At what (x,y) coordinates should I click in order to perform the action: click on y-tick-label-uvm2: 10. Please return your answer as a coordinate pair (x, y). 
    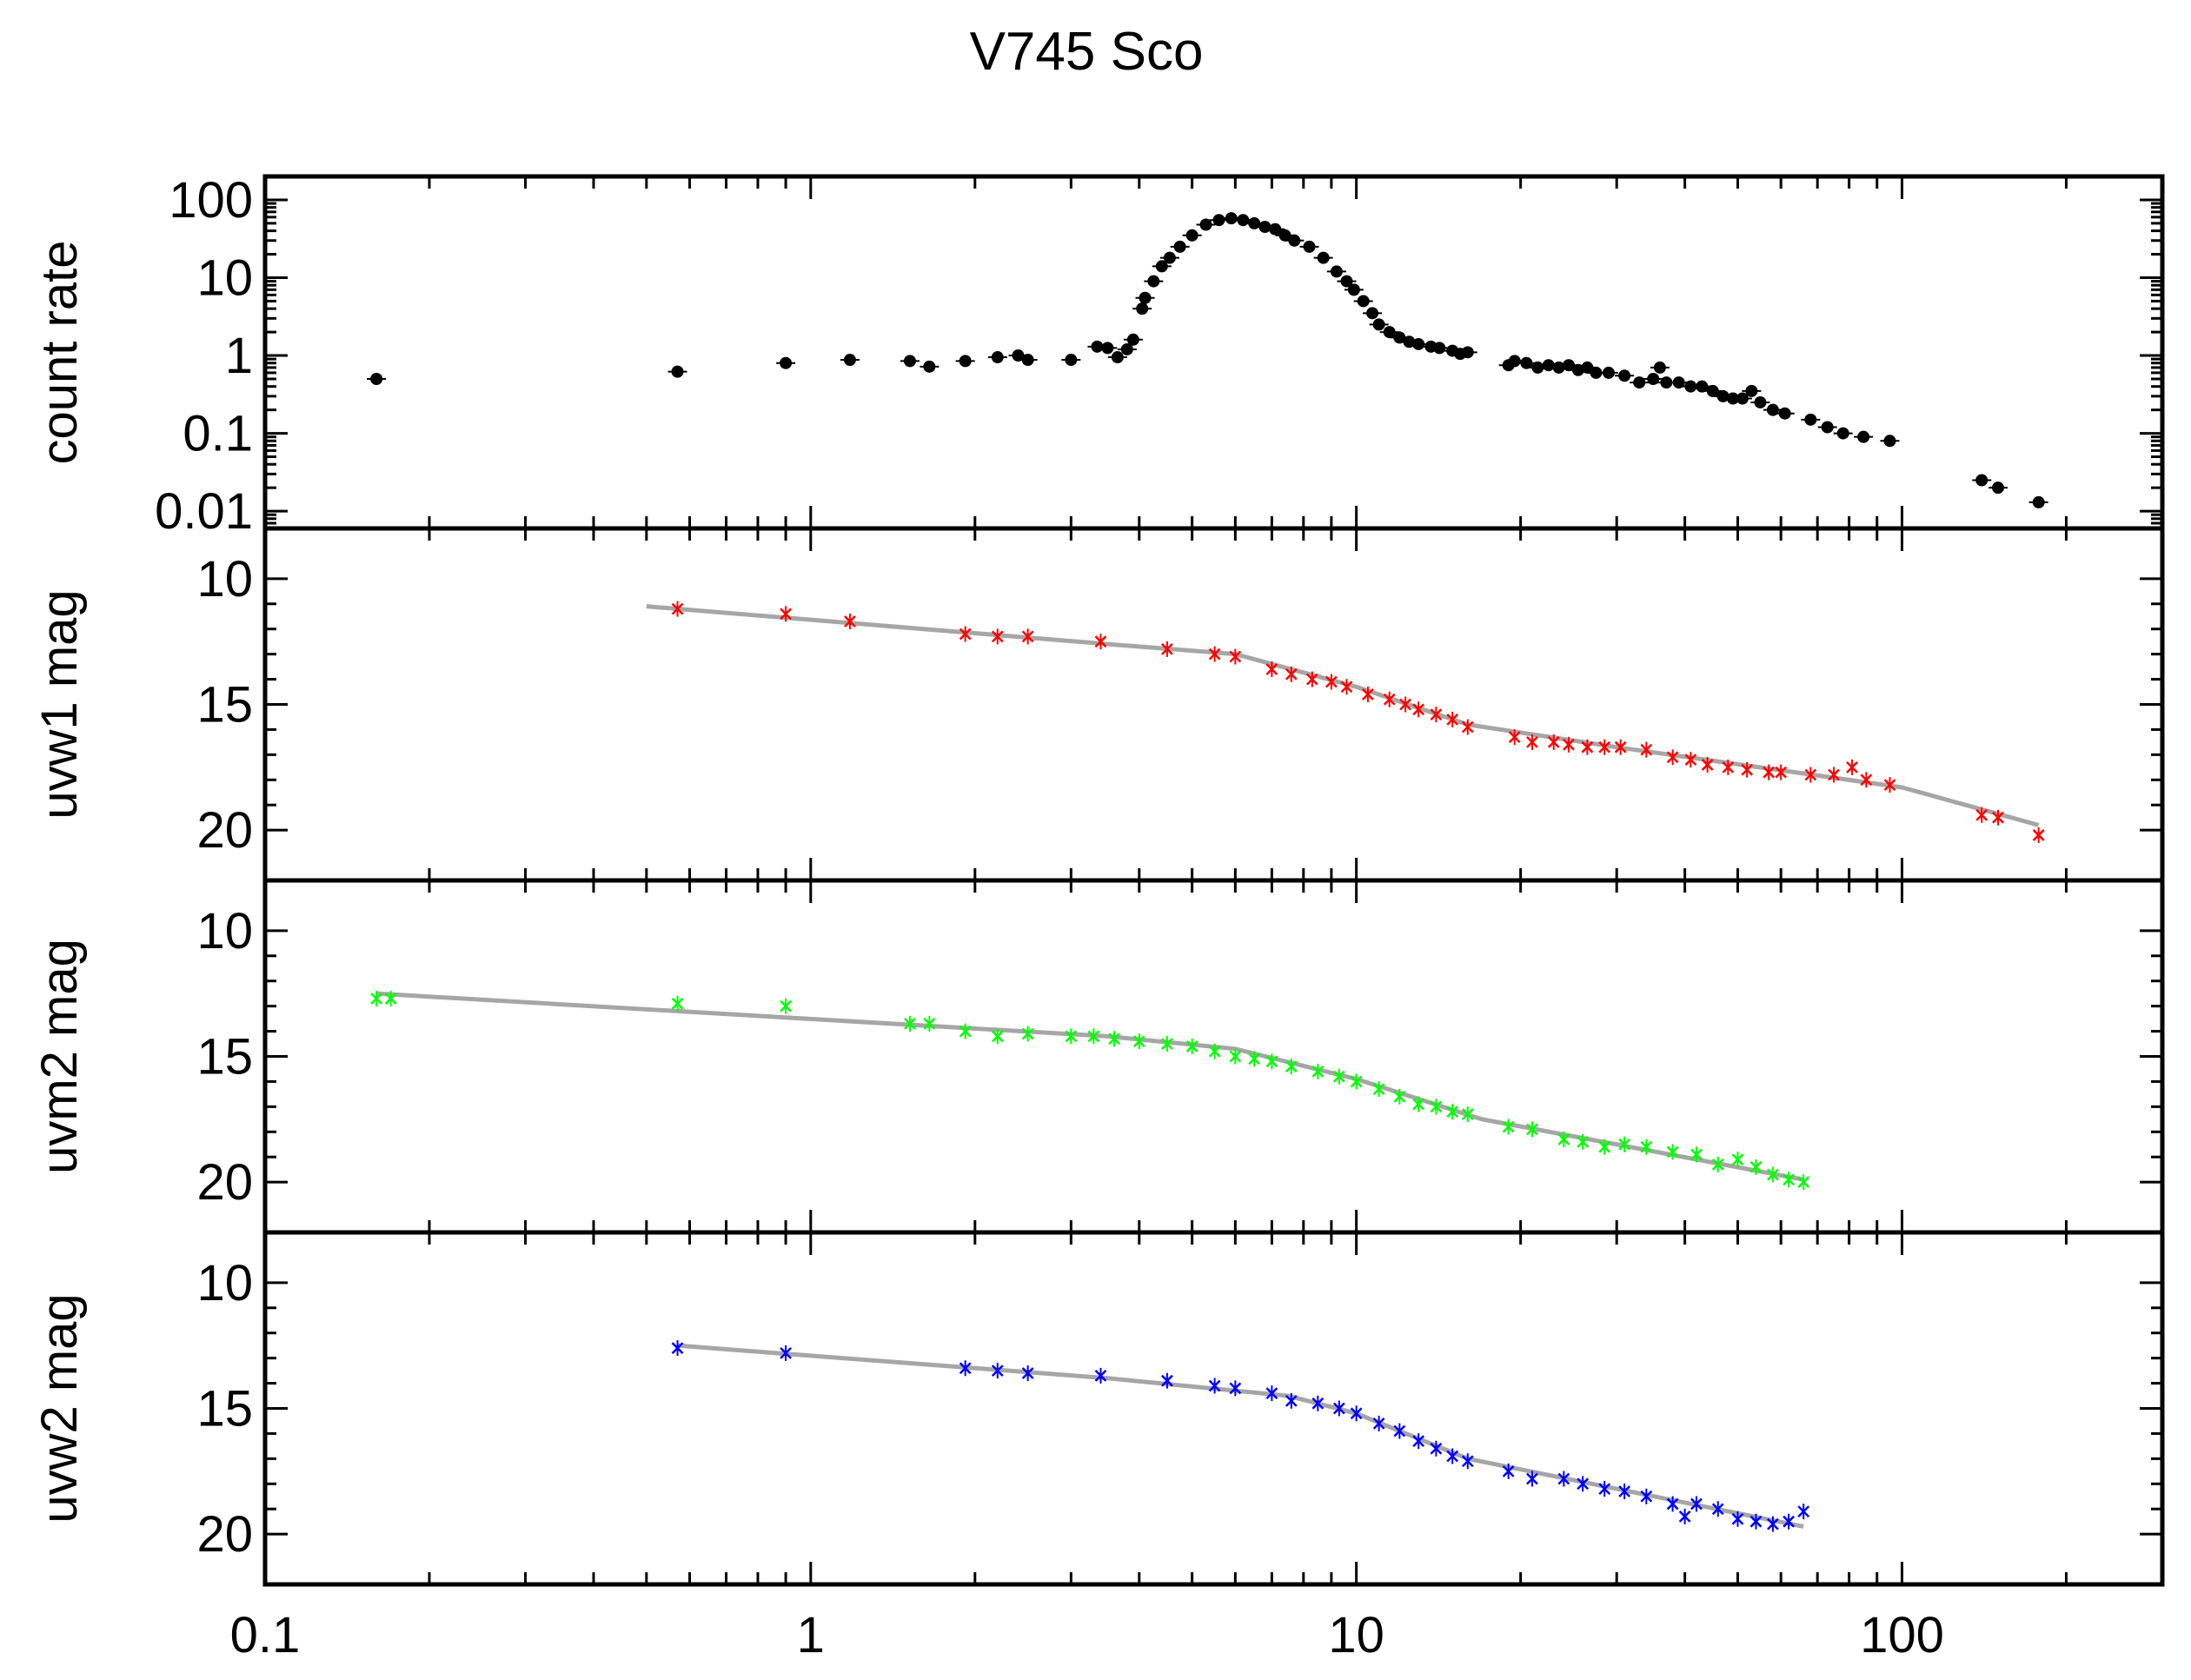
    Looking at the image, I should click on (224, 931).